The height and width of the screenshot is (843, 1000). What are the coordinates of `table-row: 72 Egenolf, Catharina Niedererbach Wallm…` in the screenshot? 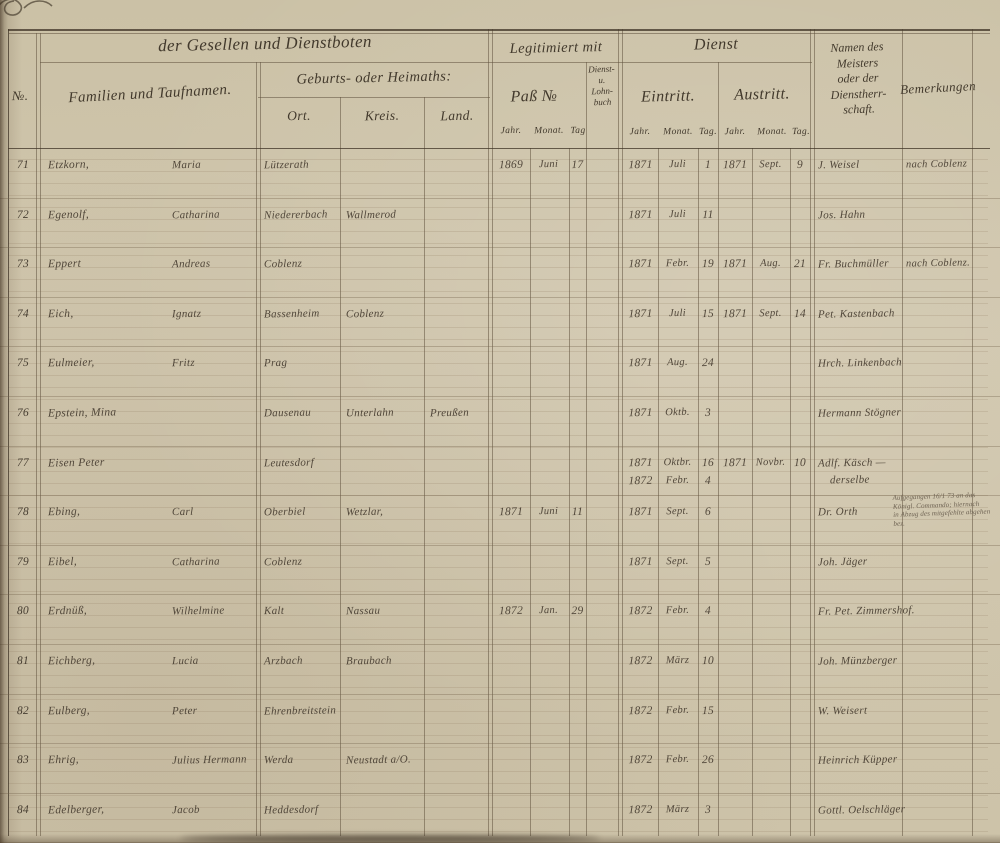 It's located at (500, 223).